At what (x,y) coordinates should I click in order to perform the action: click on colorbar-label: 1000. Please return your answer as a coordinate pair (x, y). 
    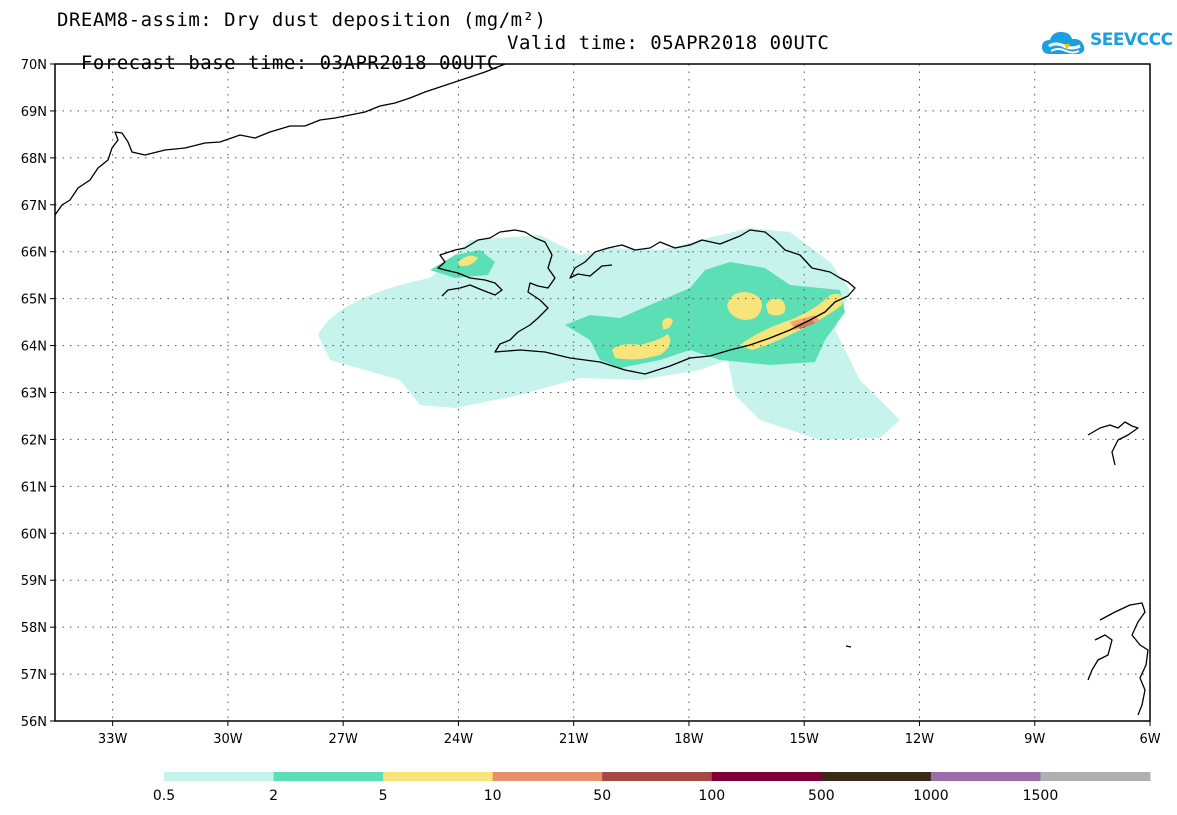
    Looking at the image, I should click on (931, 796).